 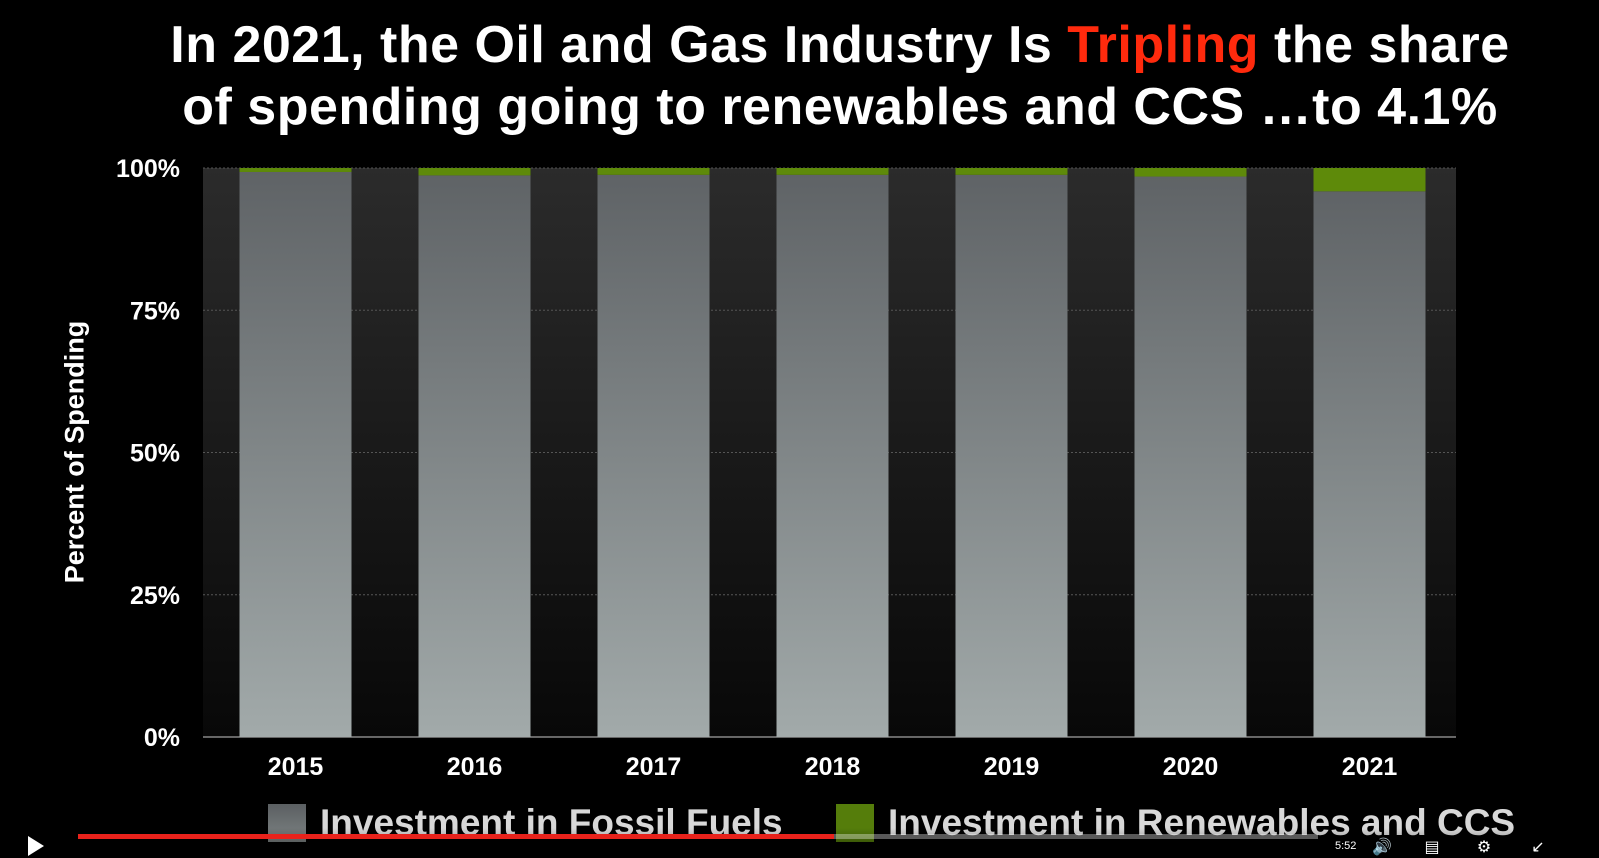 What do you see at coordinates (1190, 172) in the screenshot?
I see `bar-renewables-2020` at bounding box center [1190, 172].